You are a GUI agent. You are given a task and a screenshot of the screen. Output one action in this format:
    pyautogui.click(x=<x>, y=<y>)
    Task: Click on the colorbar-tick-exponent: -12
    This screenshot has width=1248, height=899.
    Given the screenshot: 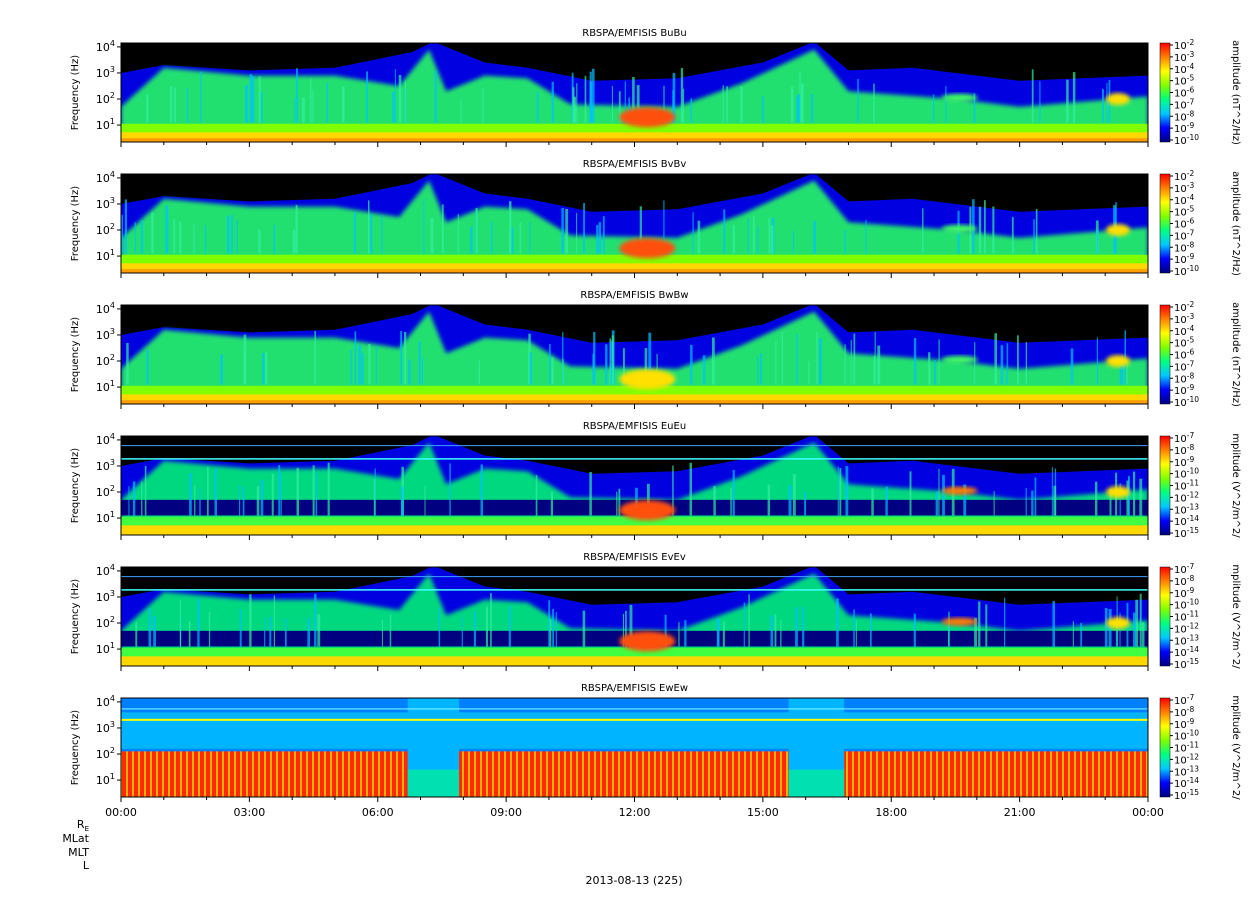 What is the action you would take?
    pyautogui.click(x=1193, y=494)
    